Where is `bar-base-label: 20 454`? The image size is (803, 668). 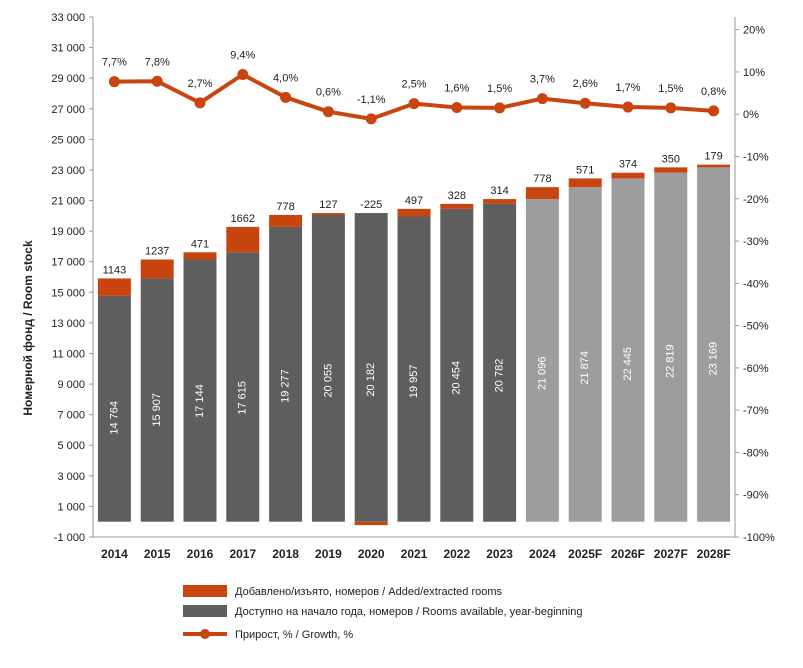
bar-base-label: 20 454 is located at coordinates (457, 378).